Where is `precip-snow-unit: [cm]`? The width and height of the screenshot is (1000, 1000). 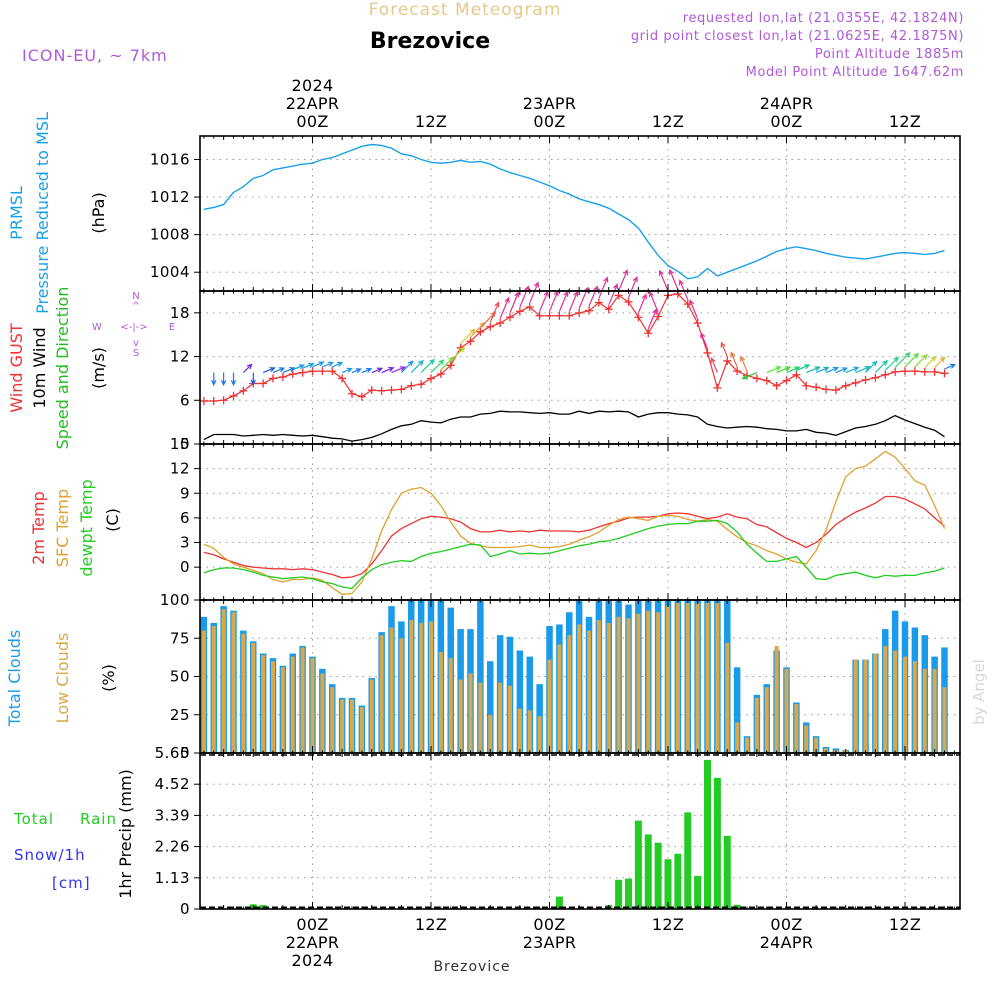
precip-snow-unit: [cm] is located at coordinates (71, 883).